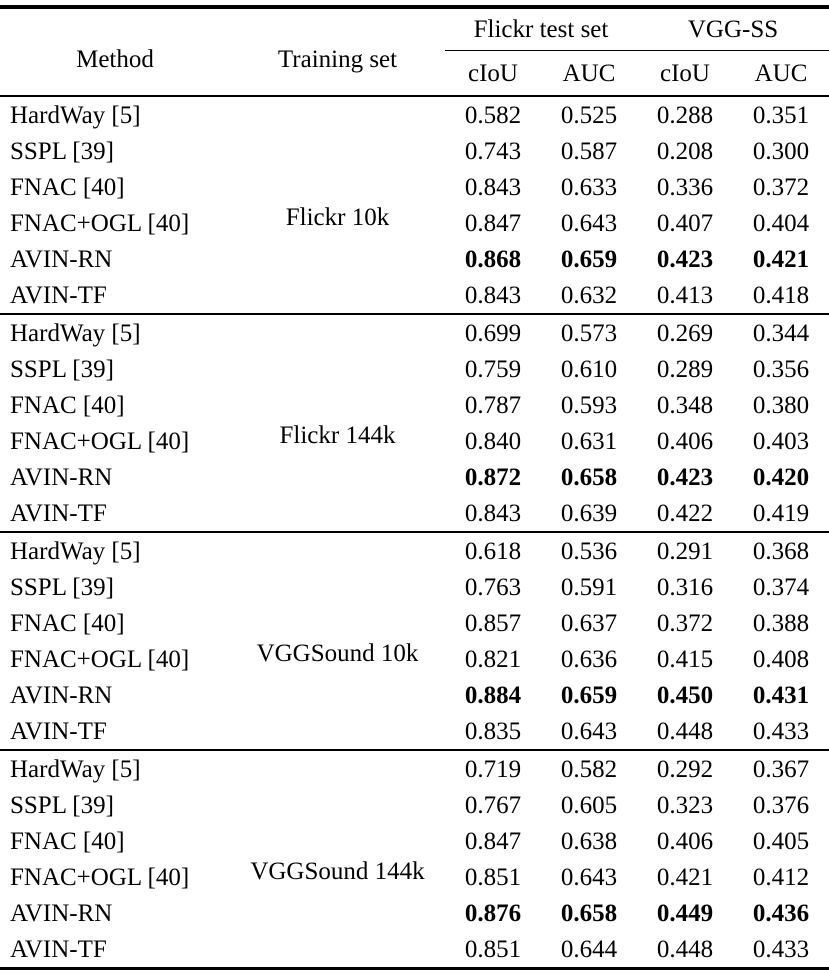  Describe the element at coordinates (685, 187) in the screenshot. I see `value-cell: 0.336` at that location.